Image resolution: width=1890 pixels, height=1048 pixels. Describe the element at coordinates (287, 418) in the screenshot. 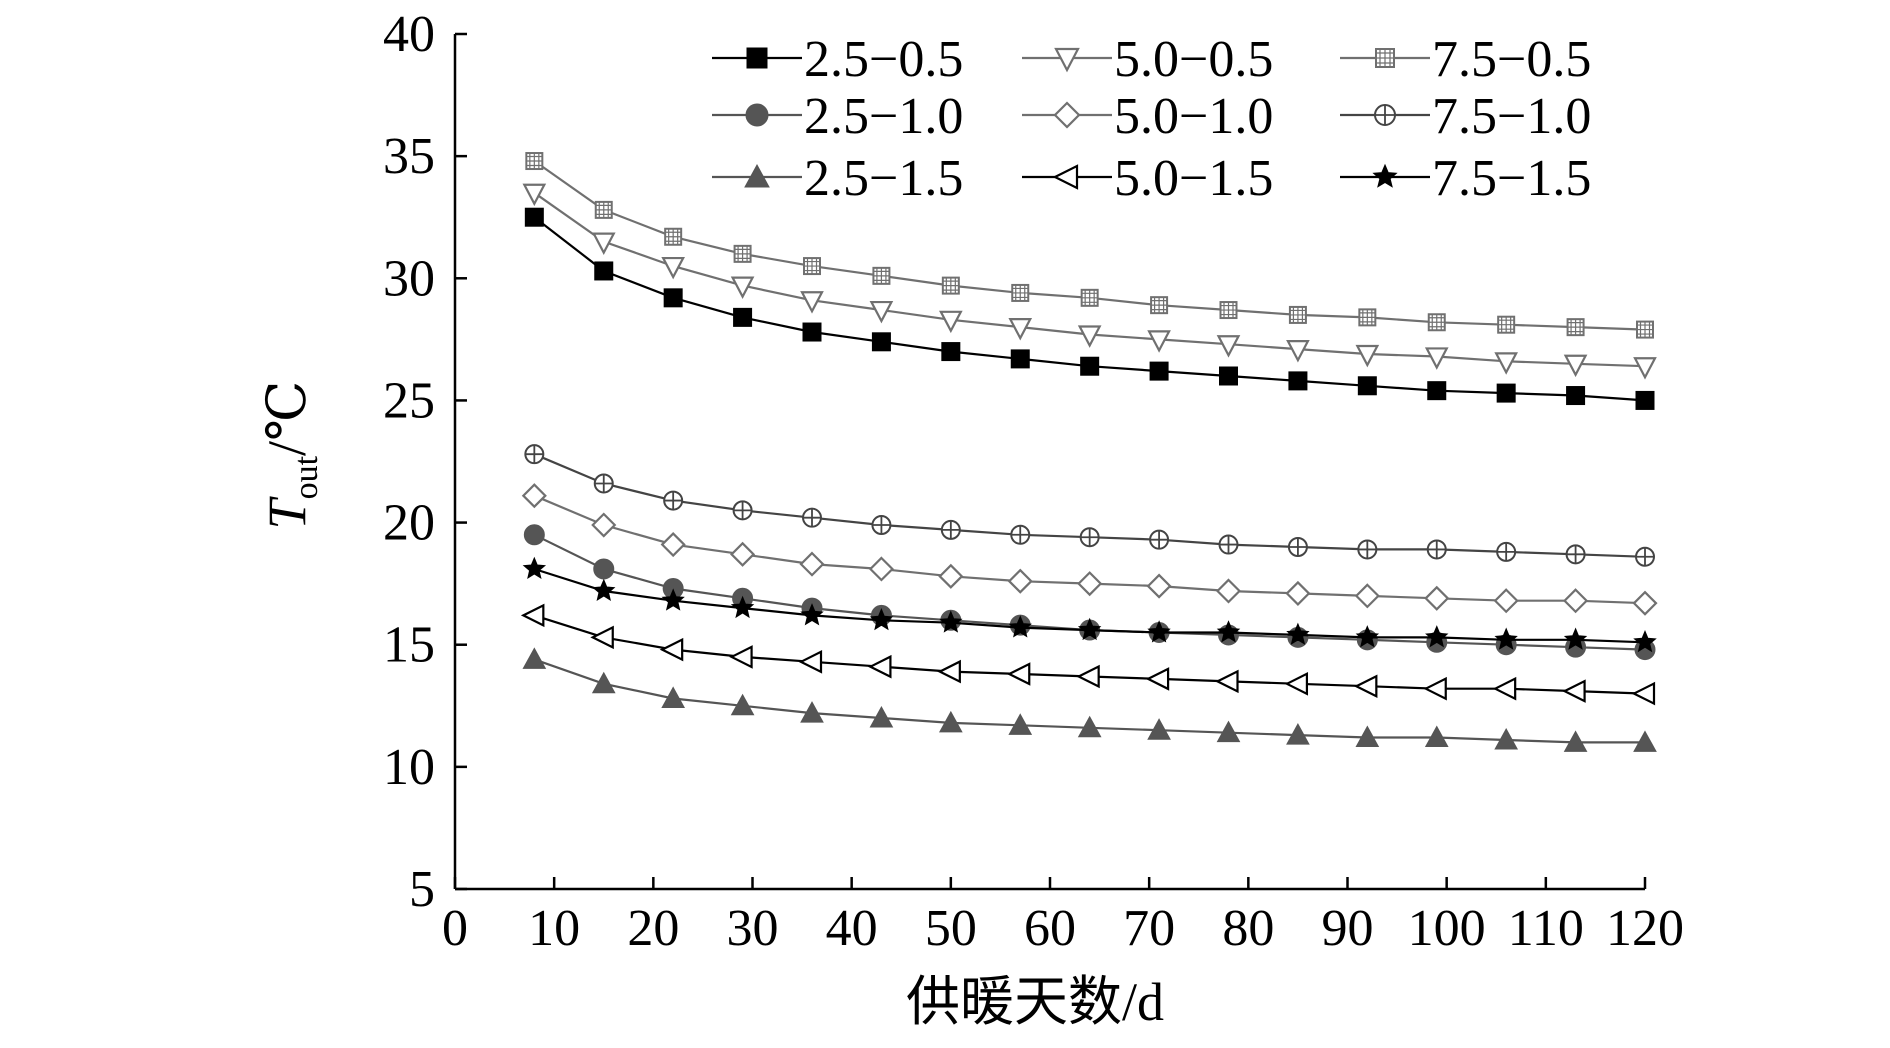

I see `y-axis-title-unit: /℃` at that location.